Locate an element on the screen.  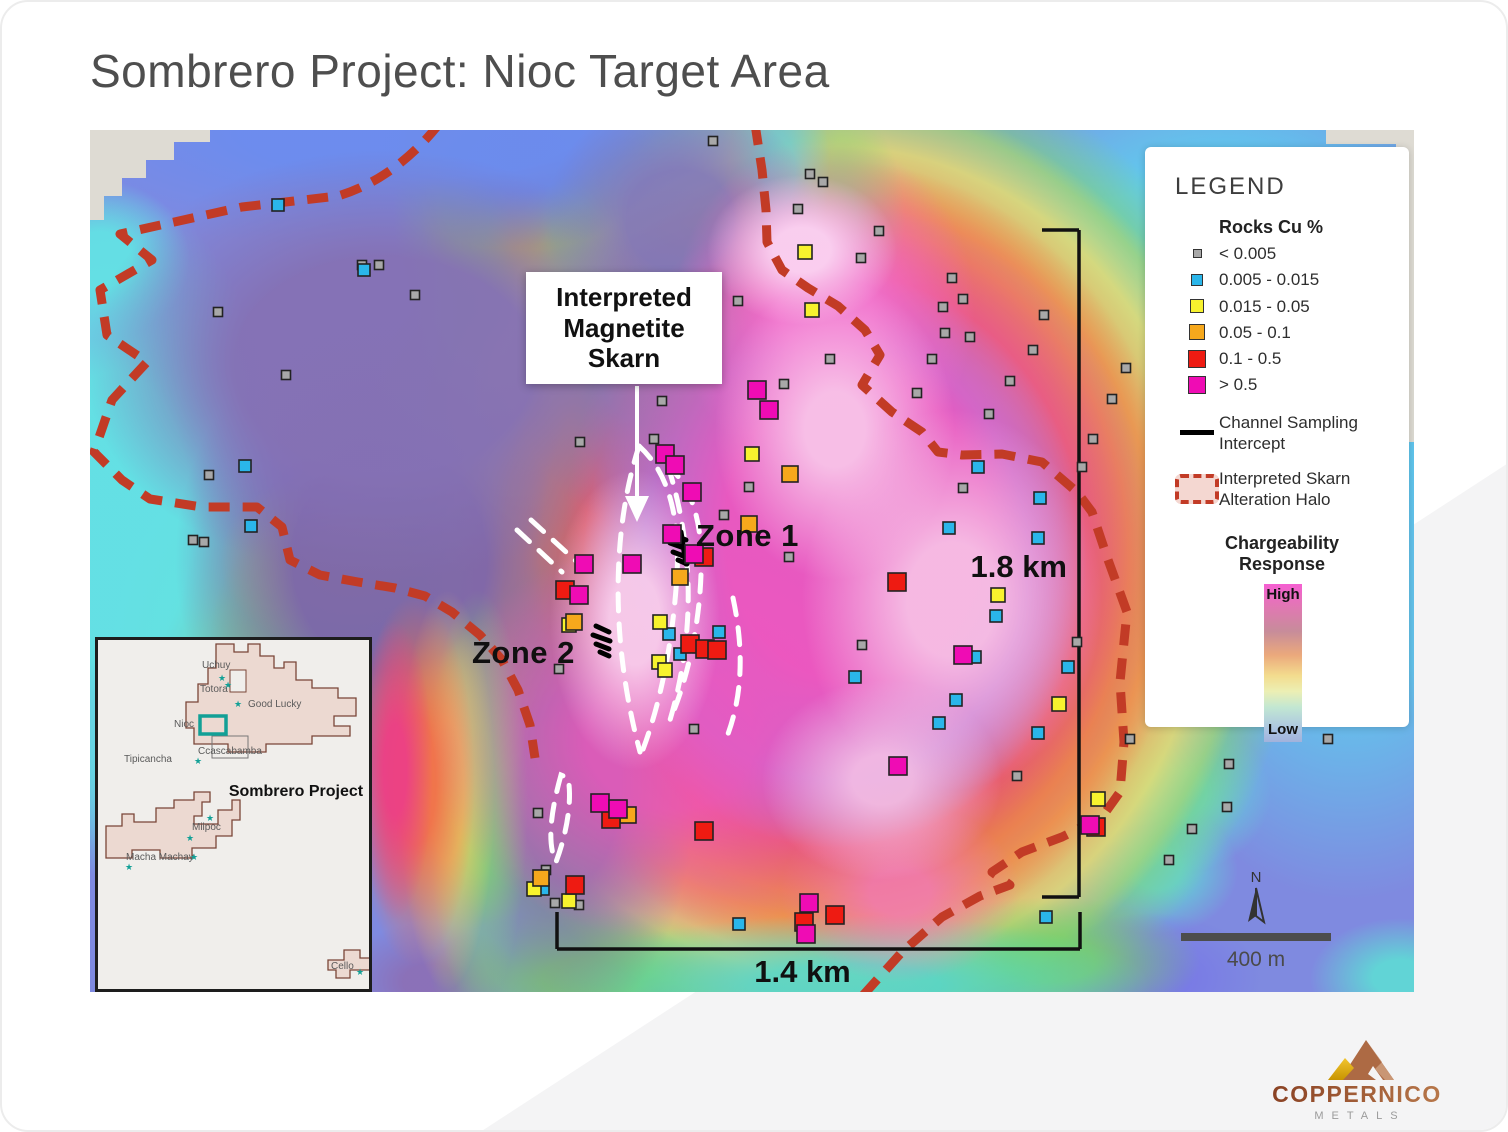
rocks-cu-heading: Rocks Cu % is located at coordinates (1271, 227).